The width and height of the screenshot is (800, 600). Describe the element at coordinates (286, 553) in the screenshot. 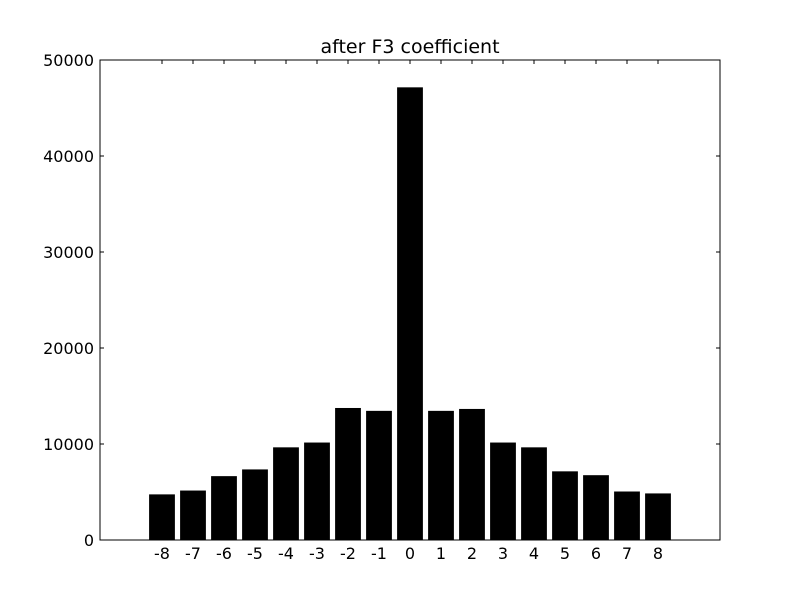

I see `x-tick-label: -4` at that location.